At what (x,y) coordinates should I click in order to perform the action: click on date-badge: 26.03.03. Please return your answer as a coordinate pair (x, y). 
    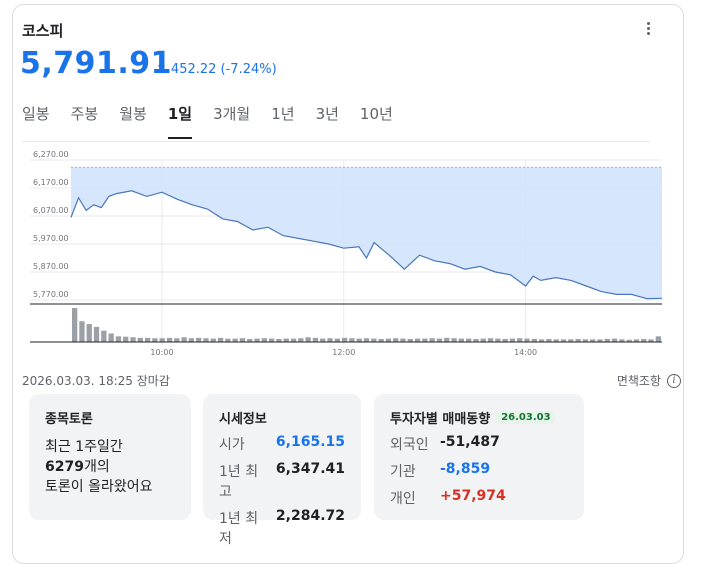
    Looking at the image, I should click on (526, 417).